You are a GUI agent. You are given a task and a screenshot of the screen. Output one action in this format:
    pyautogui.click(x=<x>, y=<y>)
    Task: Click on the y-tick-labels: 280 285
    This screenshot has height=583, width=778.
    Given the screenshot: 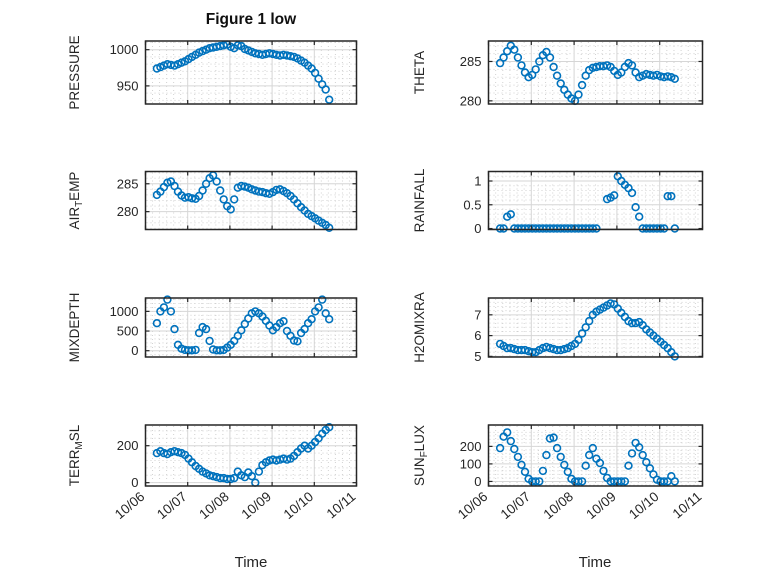 What is the action you would take?
    pyautogui.click(x=471, y=81)
    